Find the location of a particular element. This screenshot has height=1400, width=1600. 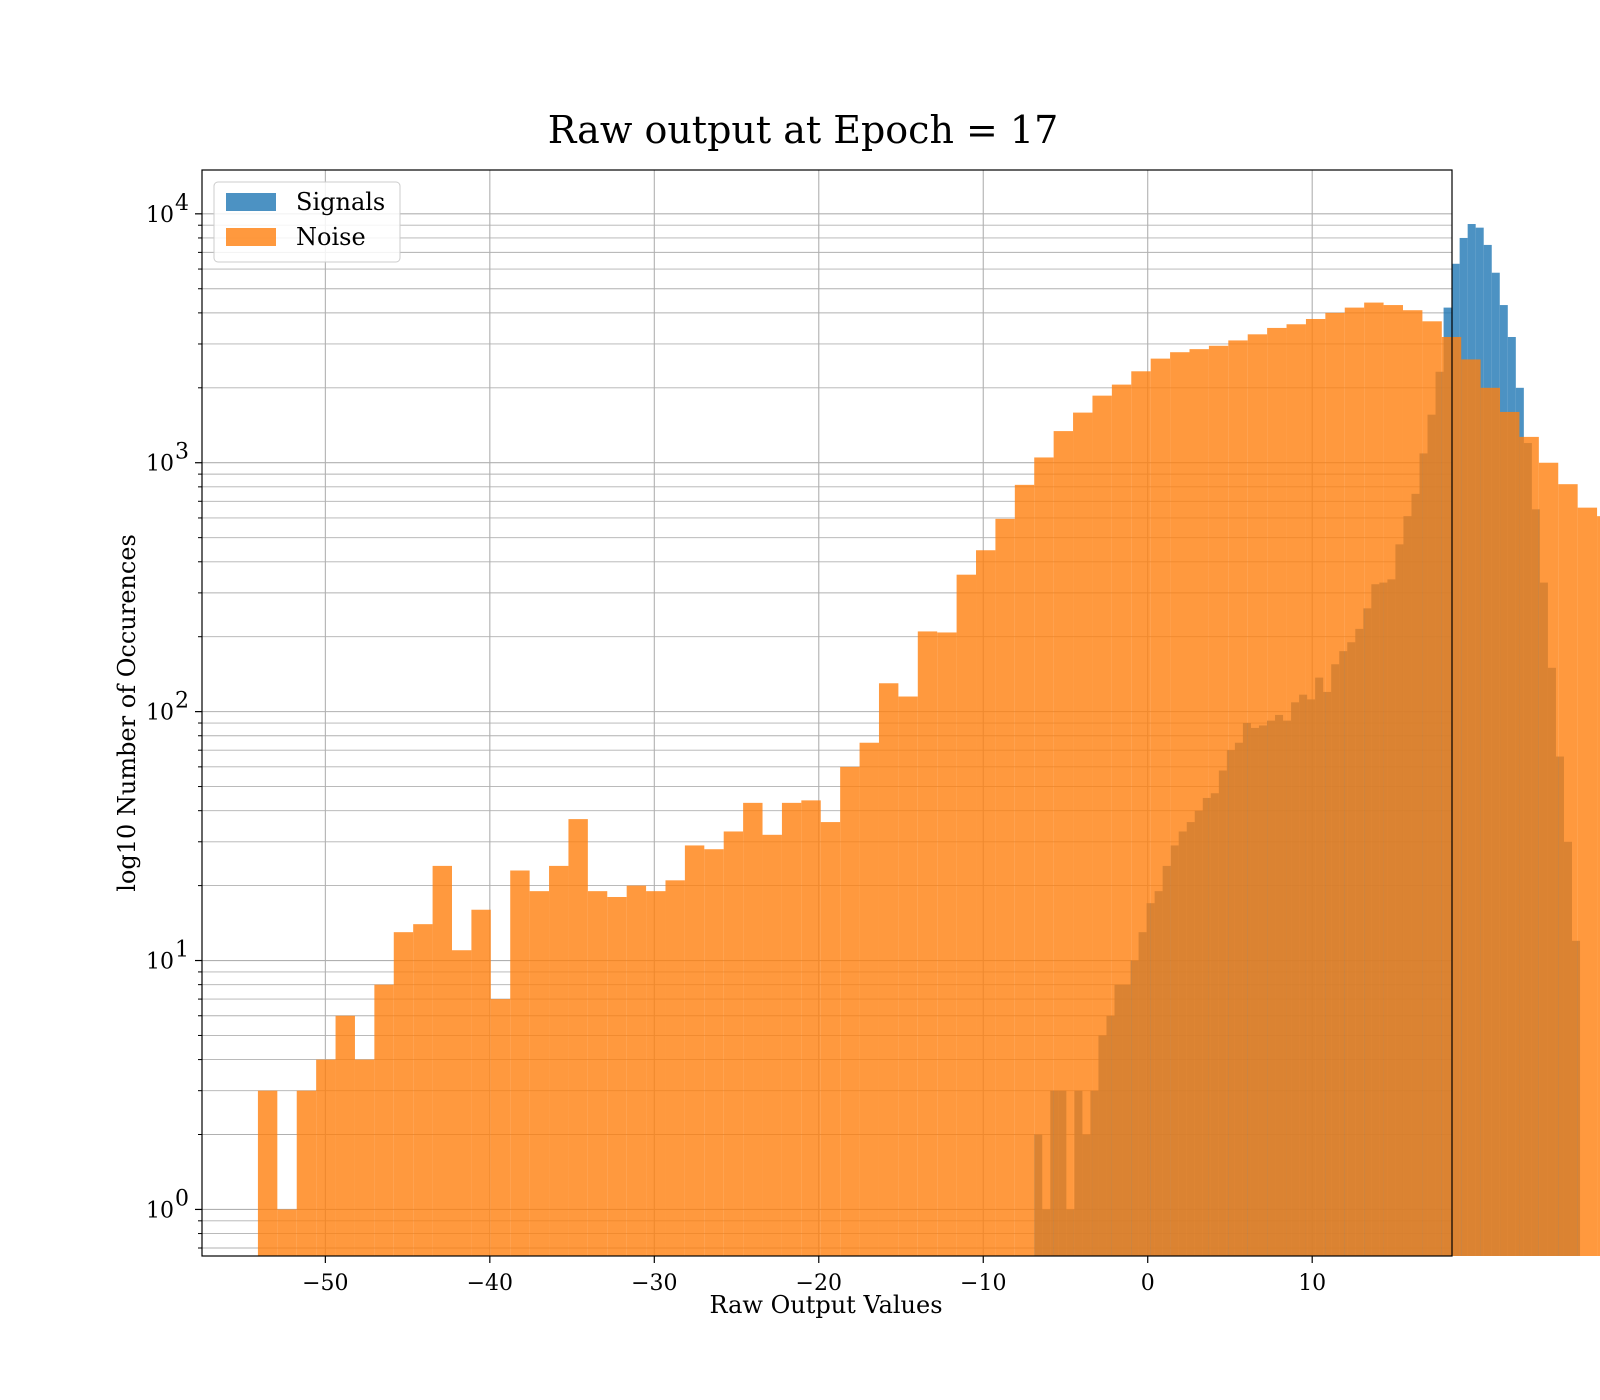

y-tick-exponent: 1 is located at coordinates (182, 950).